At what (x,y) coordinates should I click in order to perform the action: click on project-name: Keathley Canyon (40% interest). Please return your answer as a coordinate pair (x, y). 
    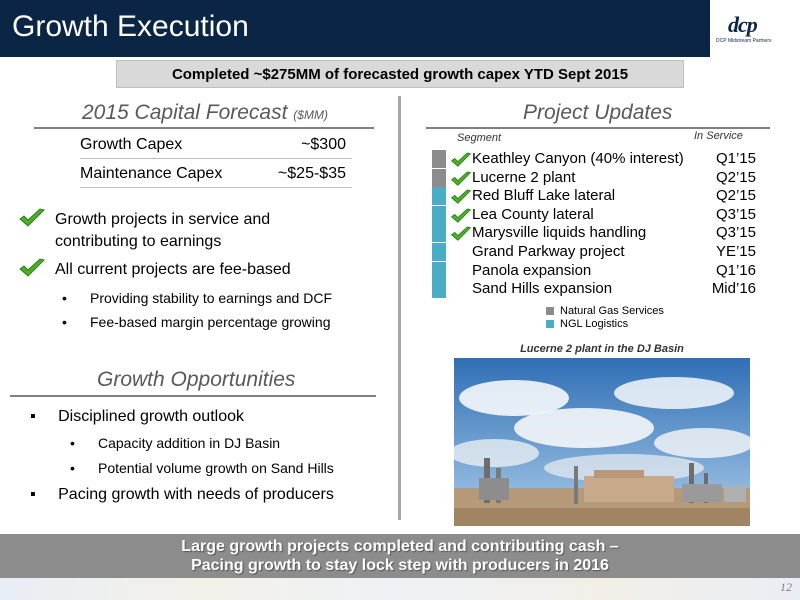
    Looking at the image, I should click on (578, 158).